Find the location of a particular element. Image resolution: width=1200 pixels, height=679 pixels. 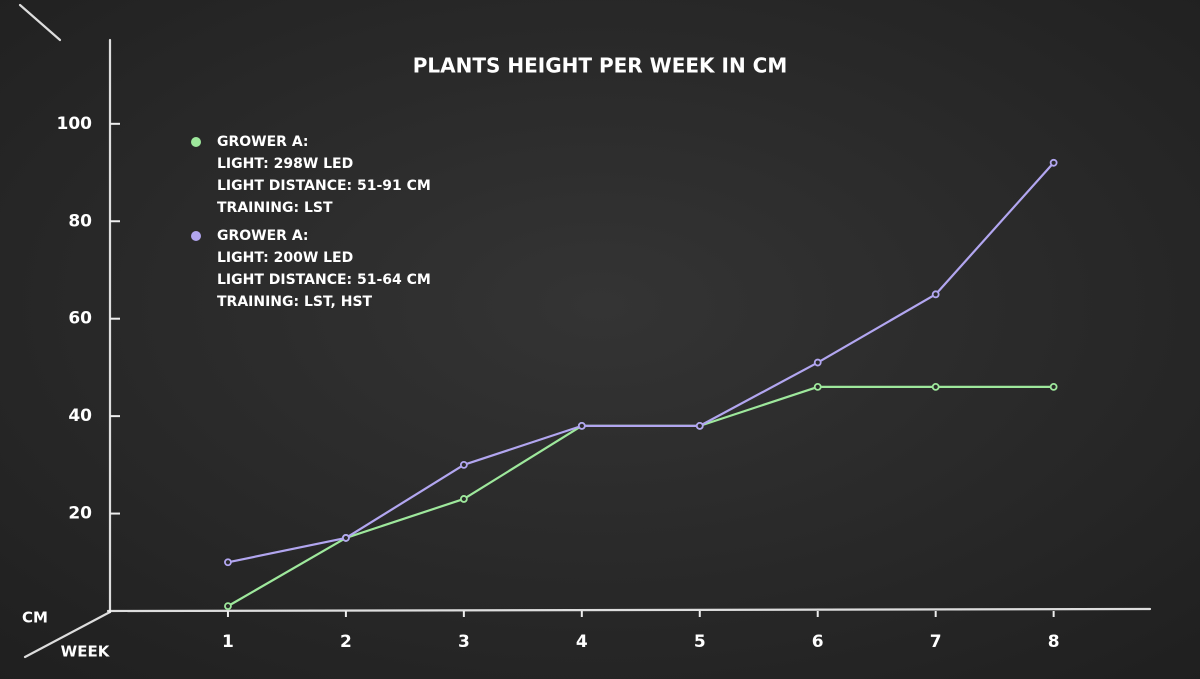

x-tick-label: 4 is located at coordinates (582, 642).